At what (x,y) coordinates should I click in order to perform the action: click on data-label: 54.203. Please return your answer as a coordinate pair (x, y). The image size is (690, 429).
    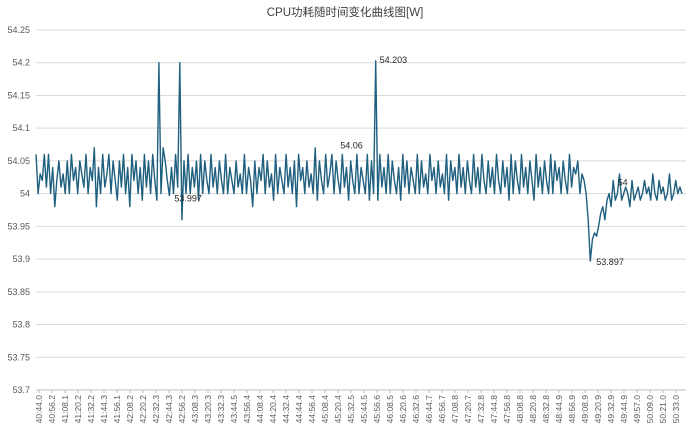
    Looking at the image, I should click on (394, 60).